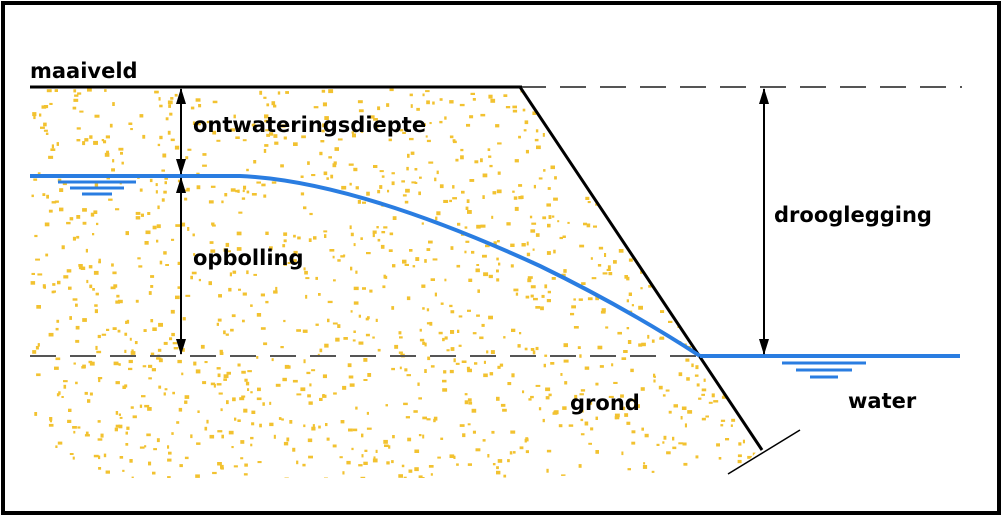 The height and width of the screenshot is (517, 1006). Describe the element at coordinates (309, 125) in the screenshot. I see `label-ontwateringsdiepte: ontwateringsdiepte` at that location.